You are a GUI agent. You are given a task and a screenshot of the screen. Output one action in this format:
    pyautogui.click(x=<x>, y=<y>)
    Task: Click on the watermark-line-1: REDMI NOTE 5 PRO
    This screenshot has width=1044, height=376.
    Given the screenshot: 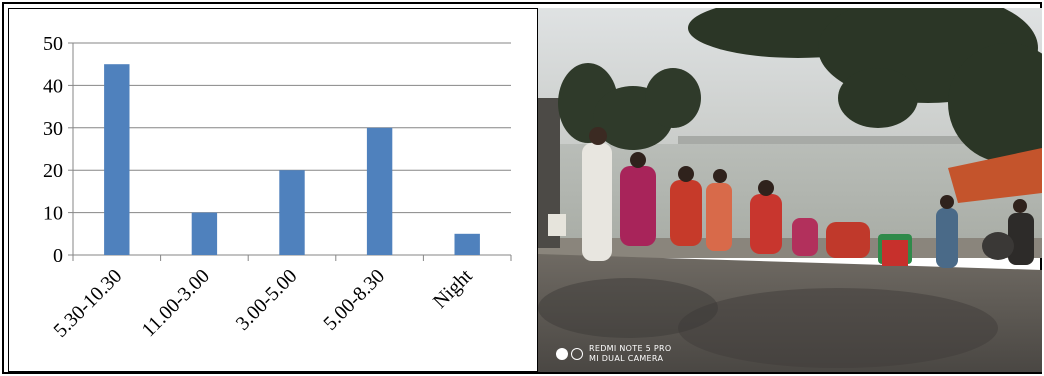 What is the action you would take?
    pyautogui.click(x=630, y=348)
    